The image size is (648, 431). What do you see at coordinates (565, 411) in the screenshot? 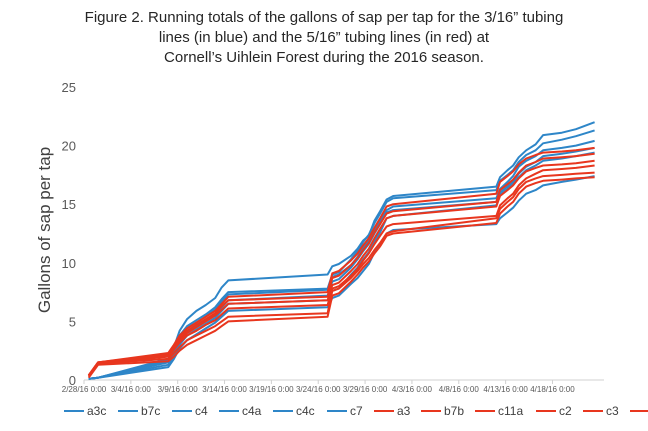
I see `legend-label: c2` at bounding box center [565, 411].